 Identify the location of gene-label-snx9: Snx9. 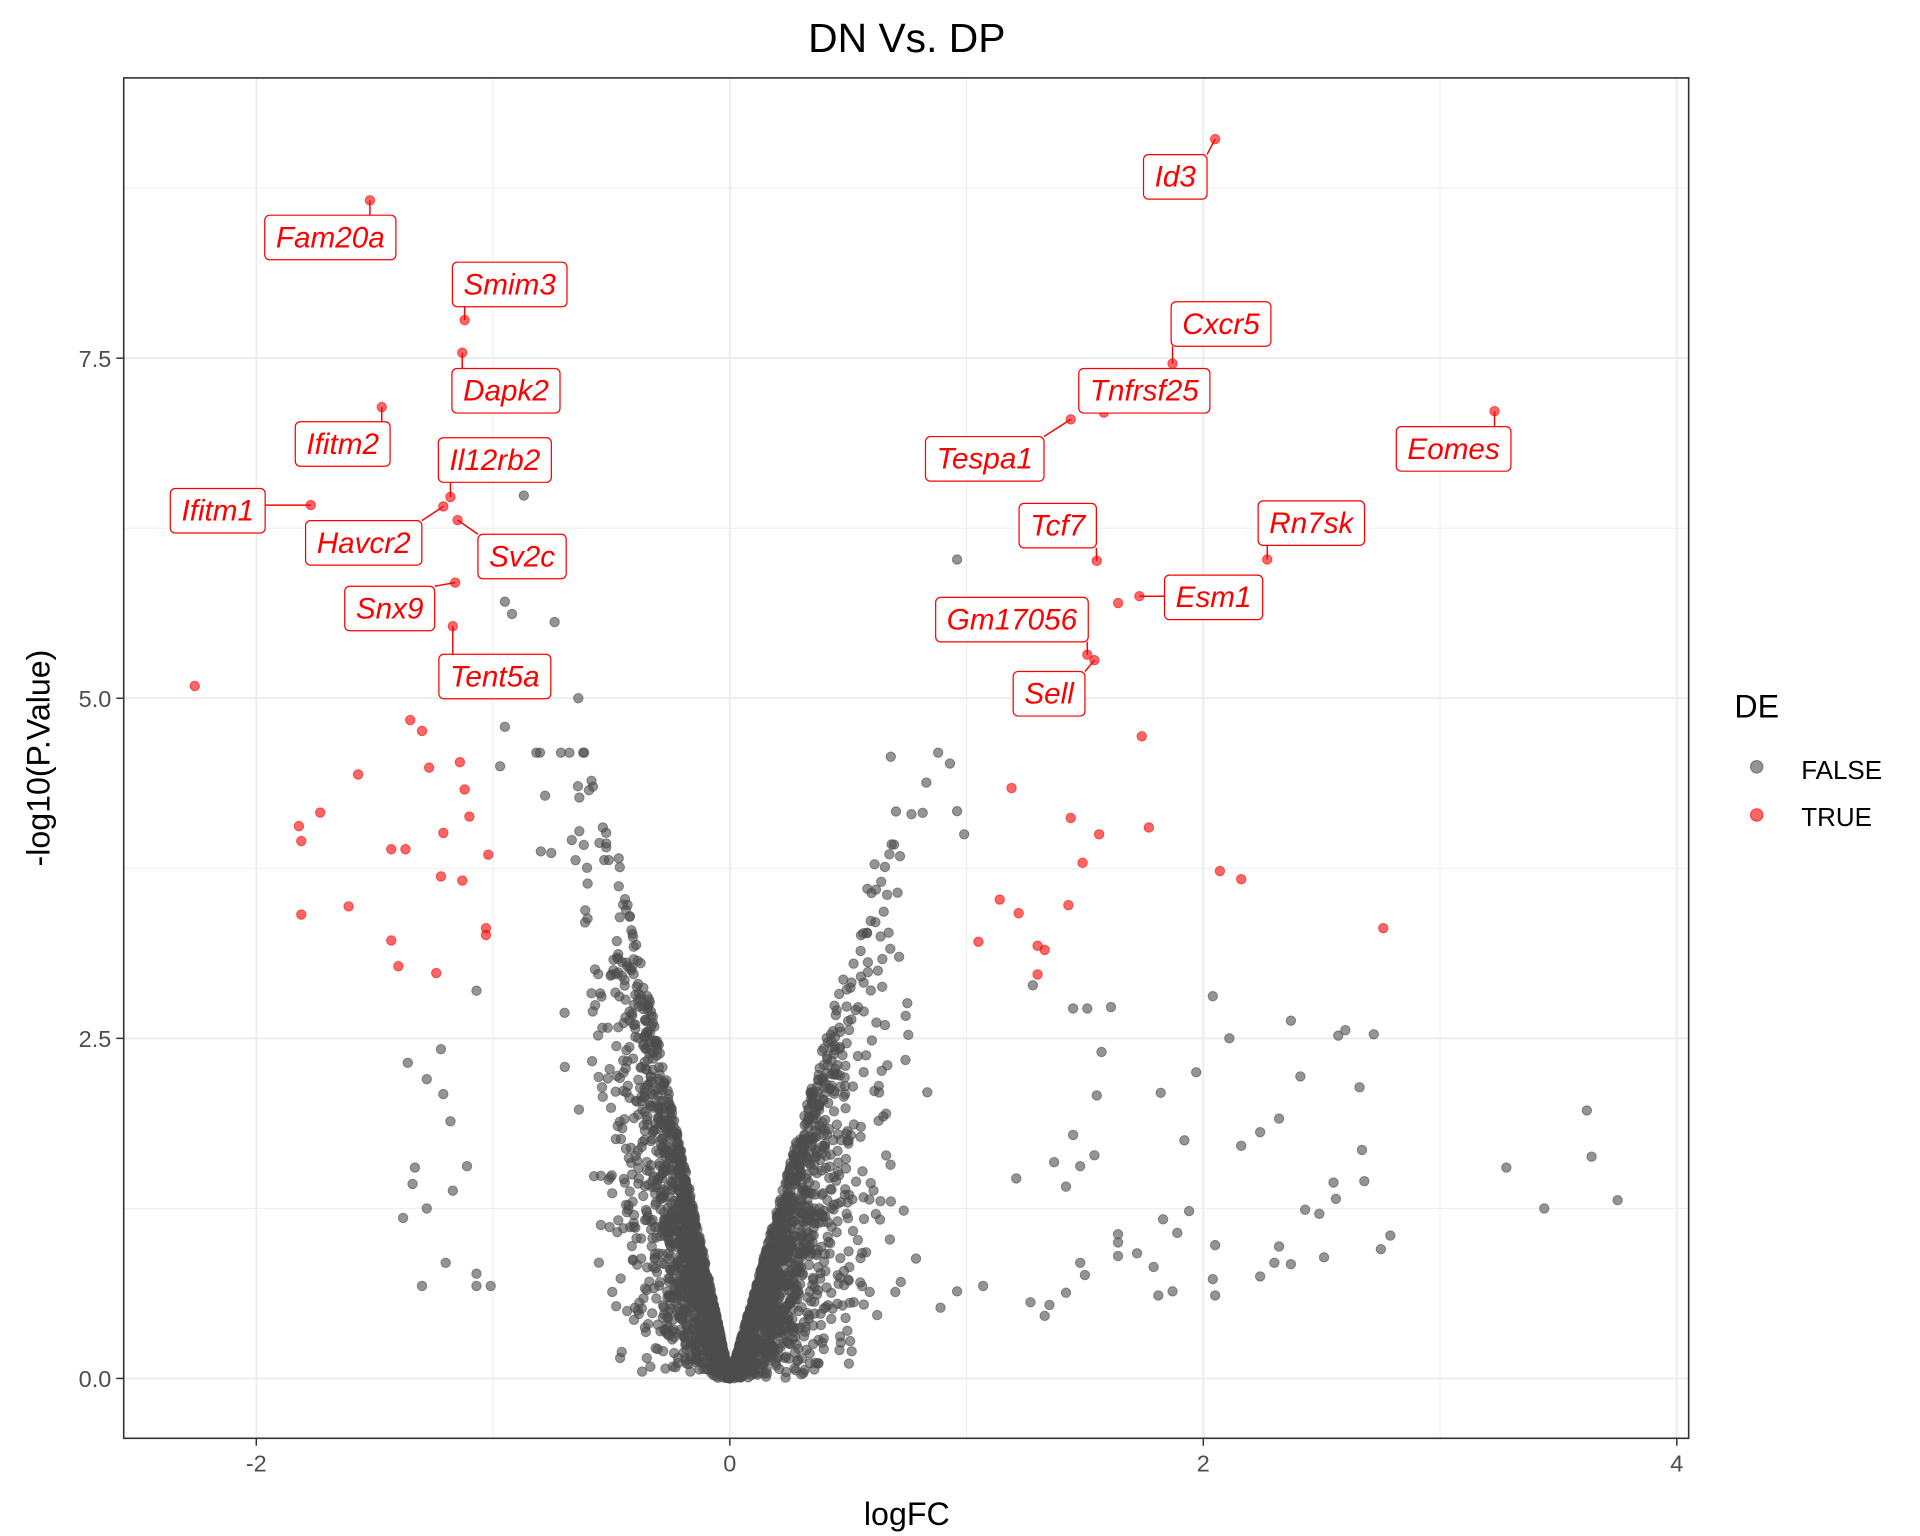
(400, 606).